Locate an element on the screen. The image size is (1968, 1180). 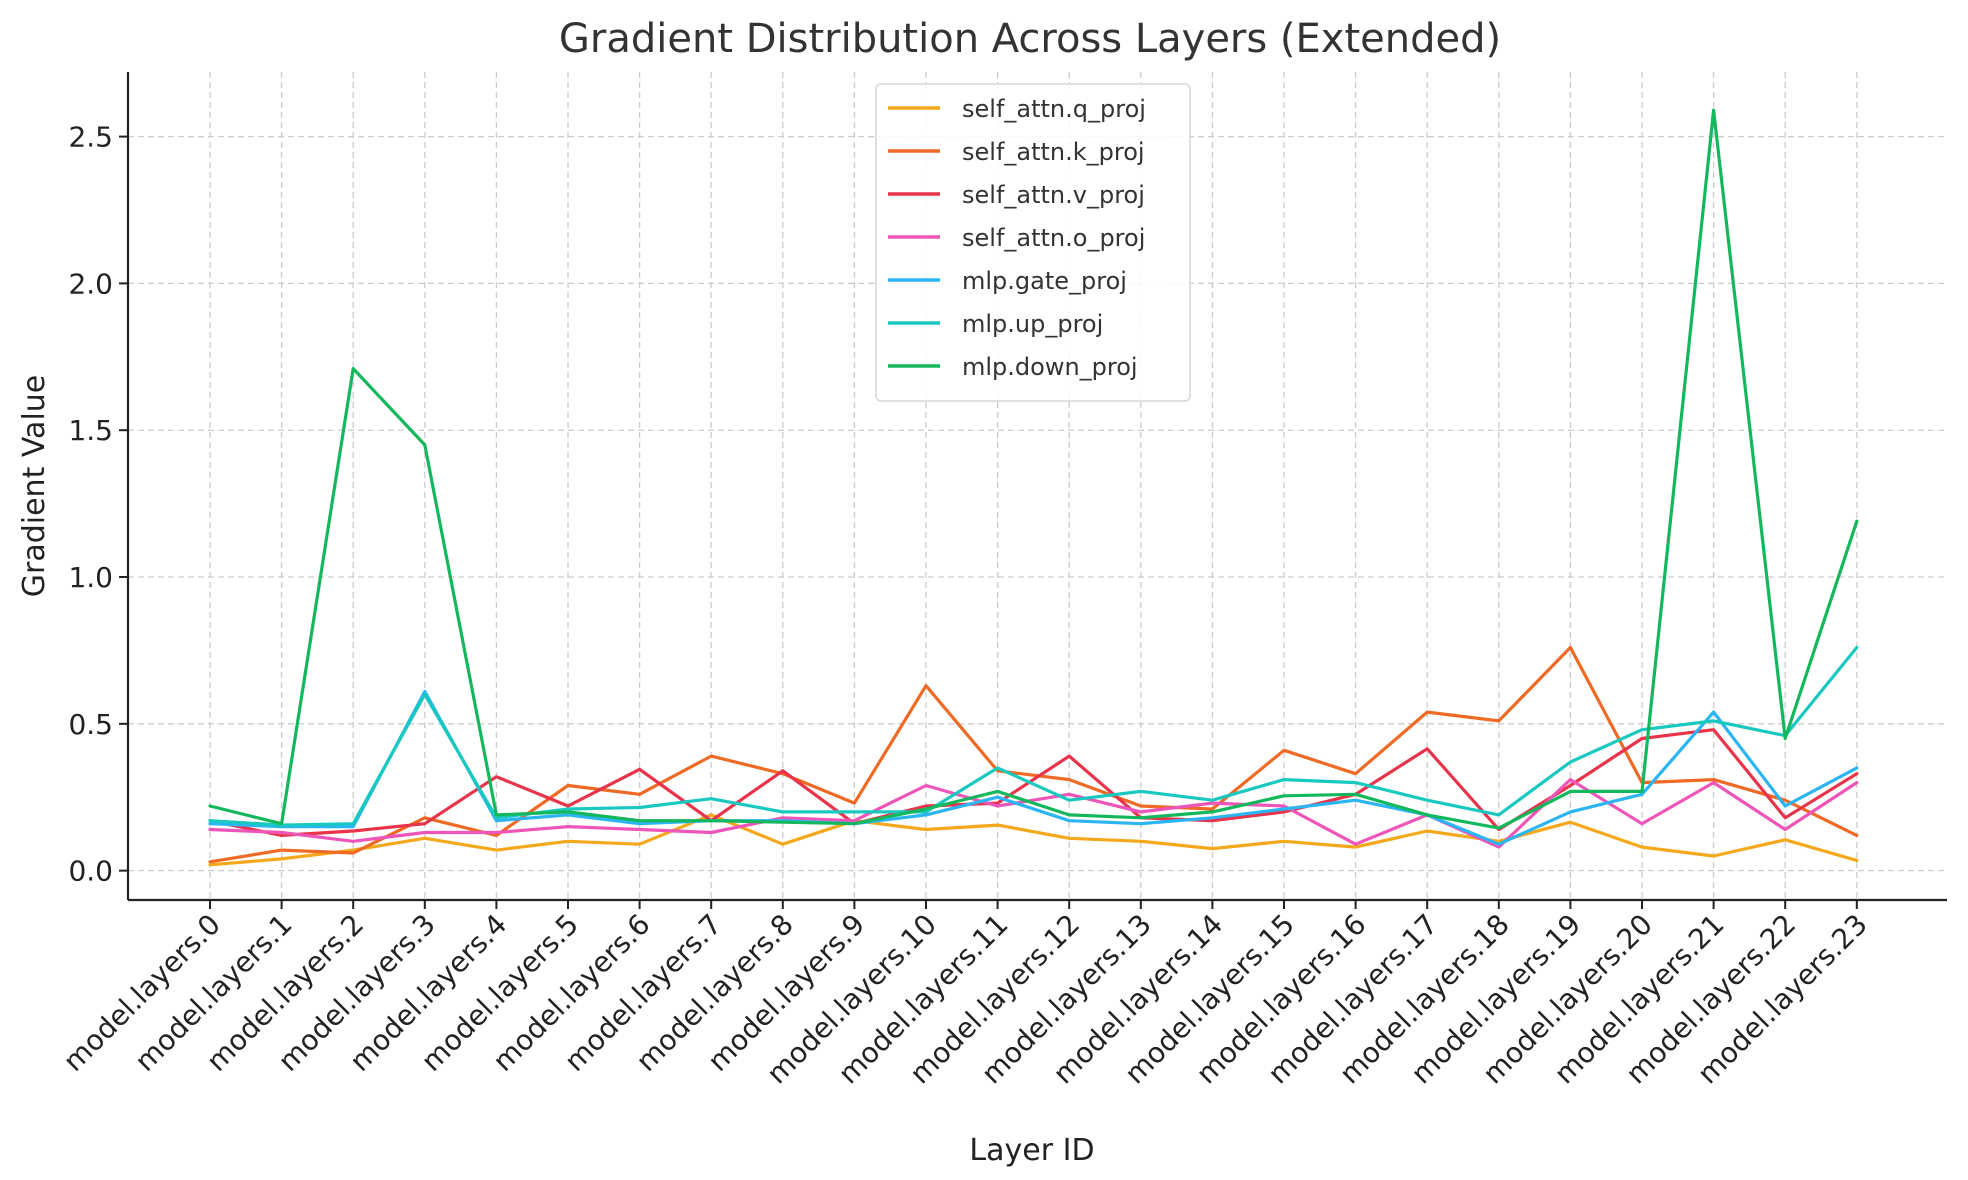
legend-label-mlp-up-proj: mlp.up_proj is located at coordinates (1032, 324).